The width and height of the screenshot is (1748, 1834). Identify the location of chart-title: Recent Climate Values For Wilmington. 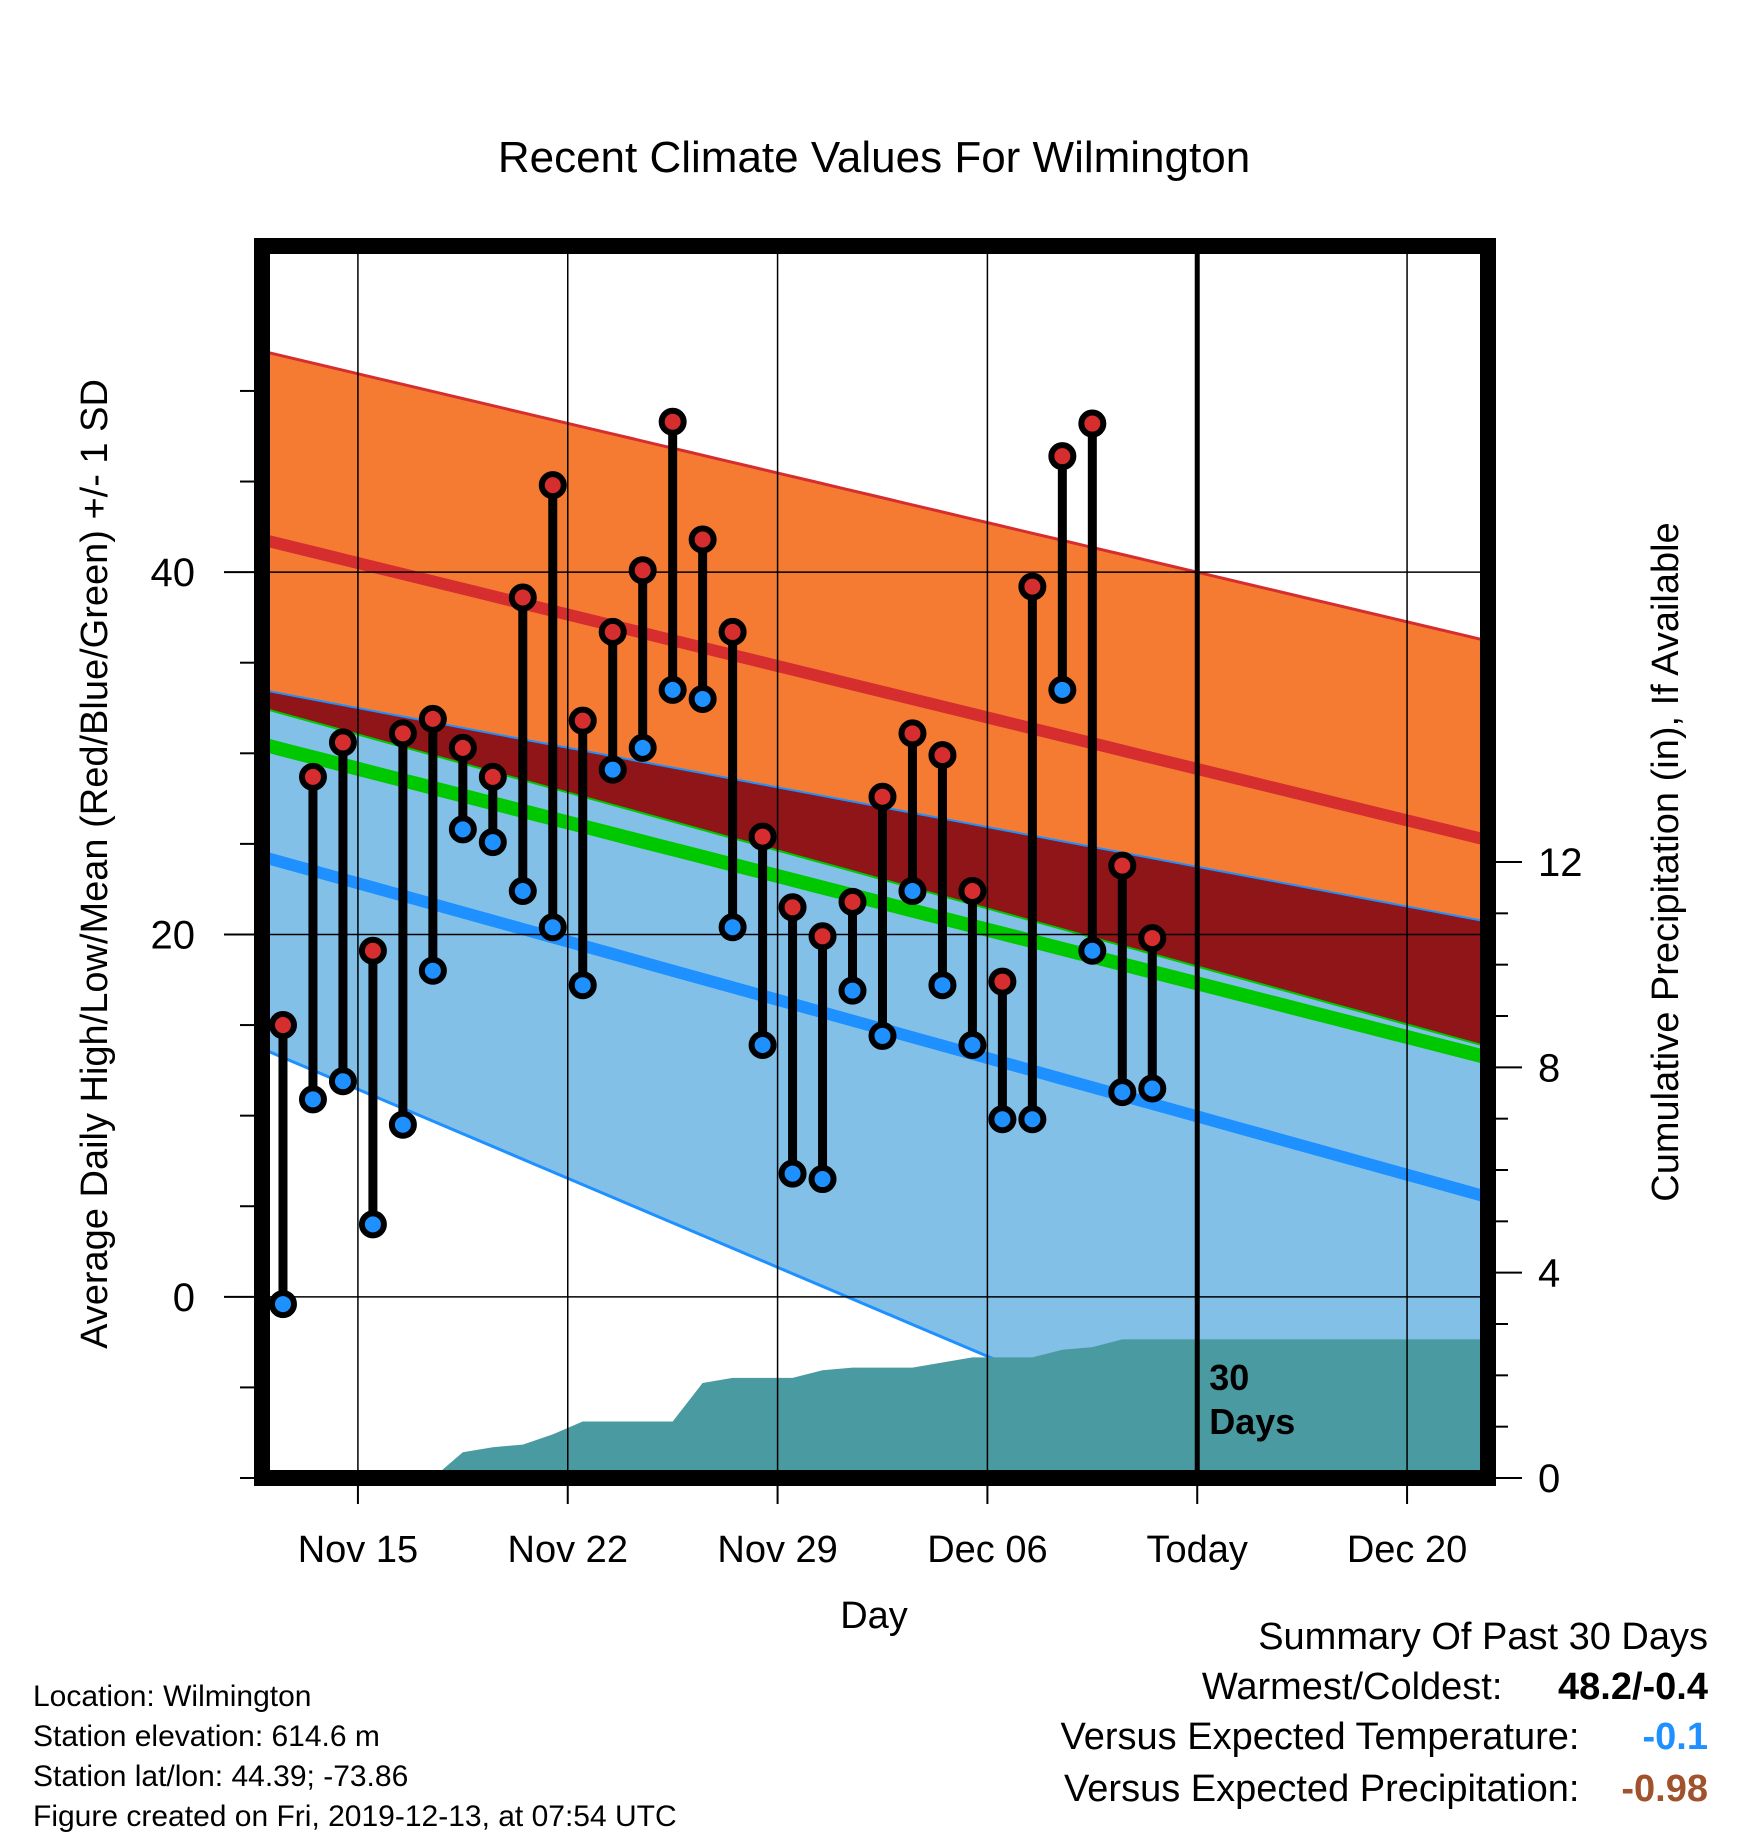
(874, 157).